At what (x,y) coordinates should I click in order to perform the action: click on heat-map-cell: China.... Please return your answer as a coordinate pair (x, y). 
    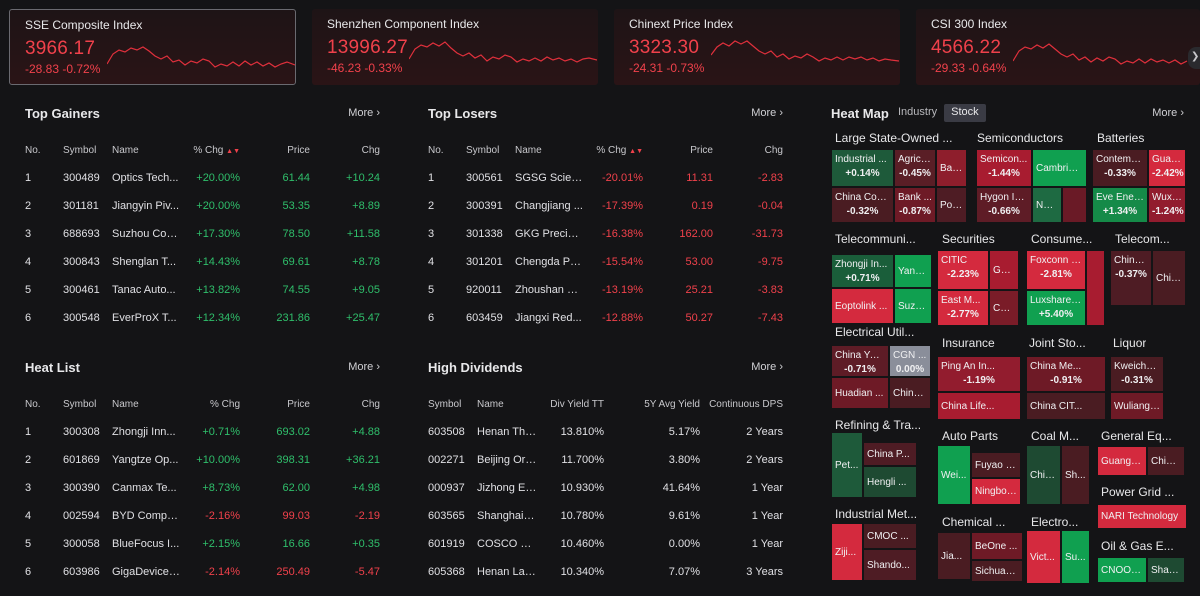
    Looking at the image, I should click on (1166, 461).